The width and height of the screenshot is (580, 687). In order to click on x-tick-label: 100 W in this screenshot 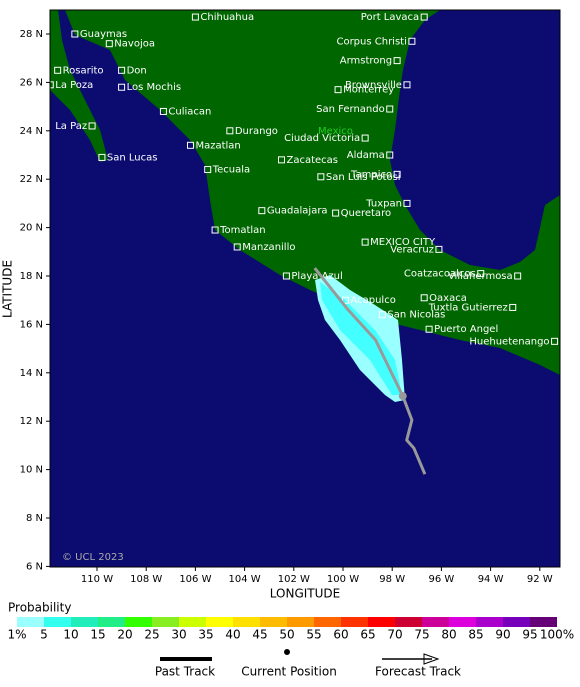, I will do `click(343, 579)`.